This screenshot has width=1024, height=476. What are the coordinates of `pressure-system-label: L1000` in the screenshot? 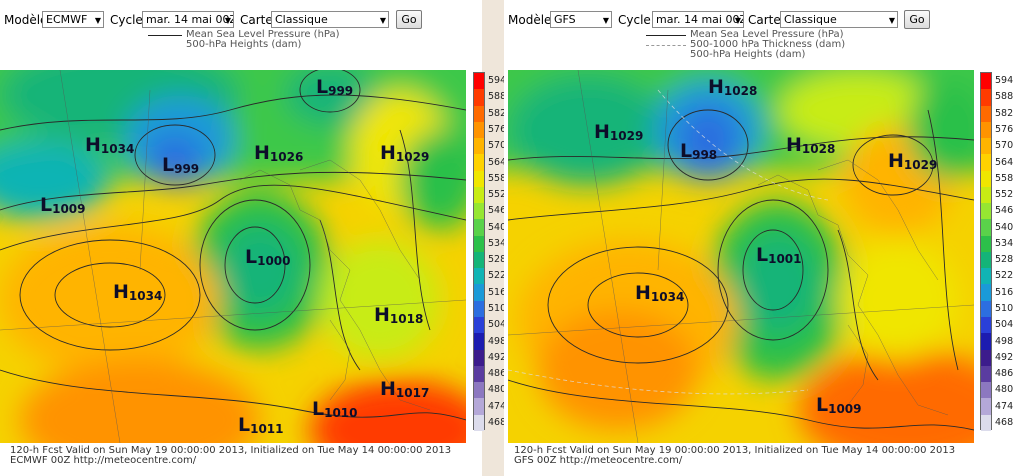 It's located at (268, 257).